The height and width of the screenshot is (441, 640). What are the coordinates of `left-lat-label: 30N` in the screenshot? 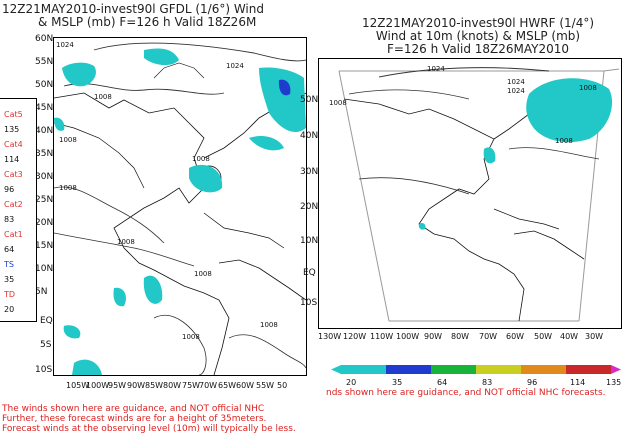 It's located at (44, 177).